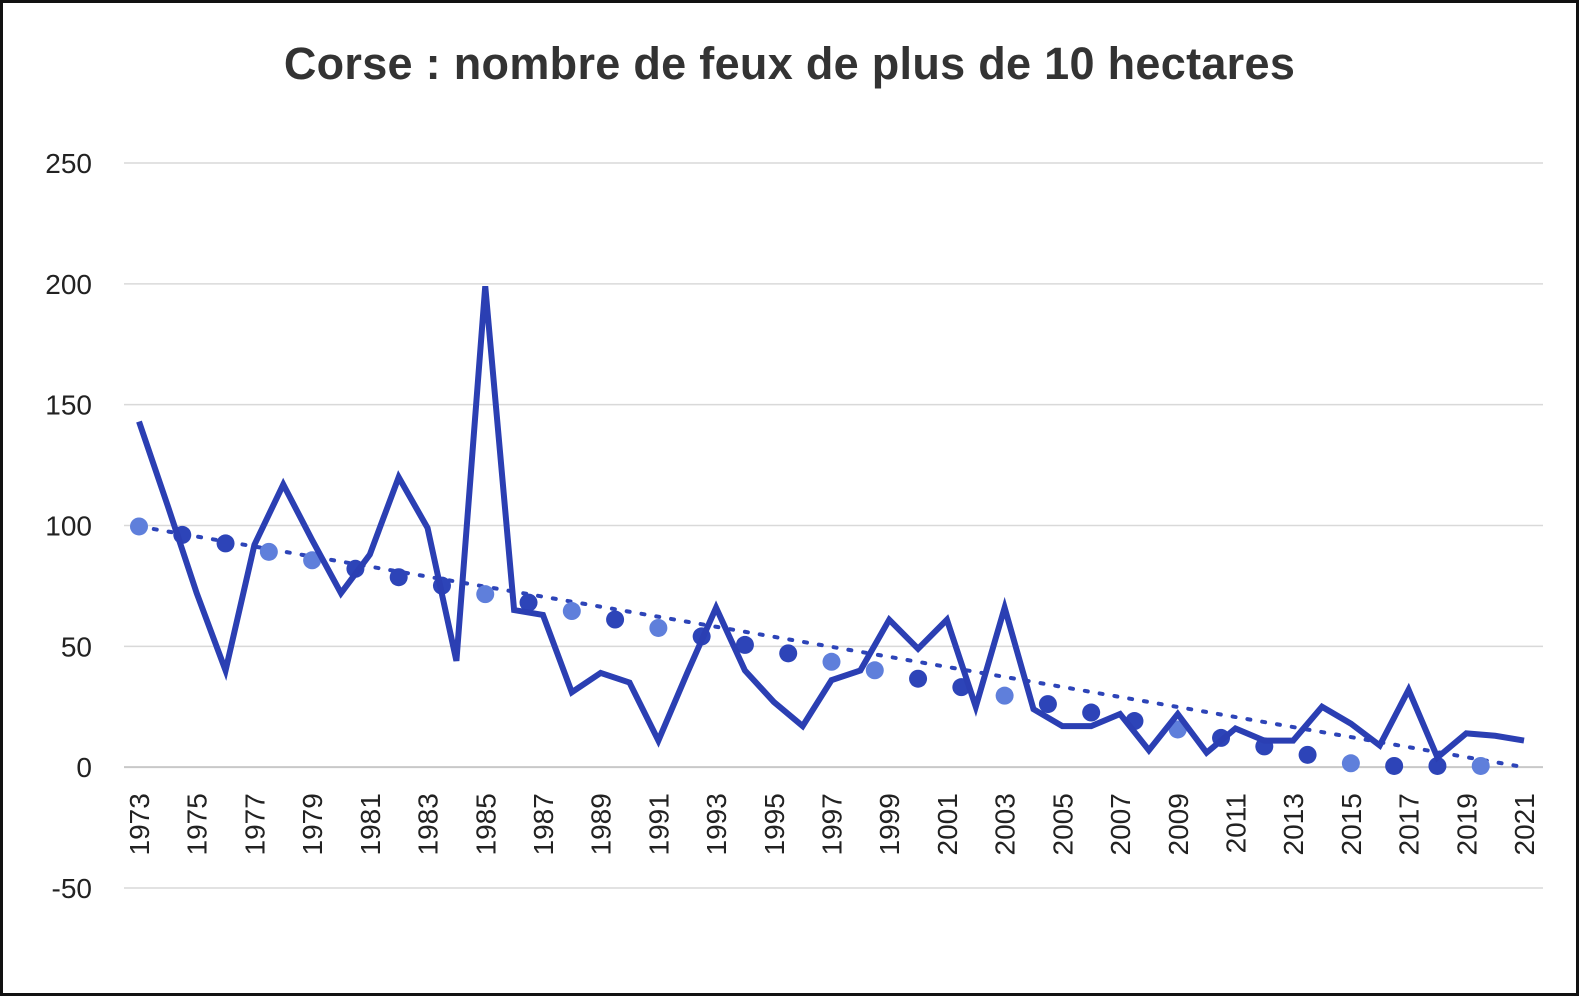 The height and width of the screenshot is (996, 1579). Describe the element at coordinates (76, 646) in the screenshot. I see `y-tick-label: 50` at that location.